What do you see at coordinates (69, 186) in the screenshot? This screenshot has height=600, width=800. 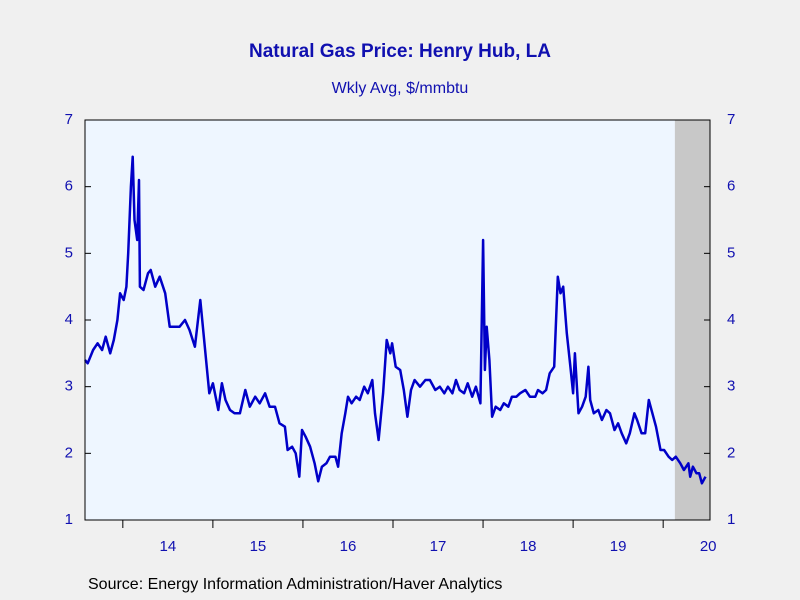 I see `y-tick-label: 6` at bounding box center [69, 186].